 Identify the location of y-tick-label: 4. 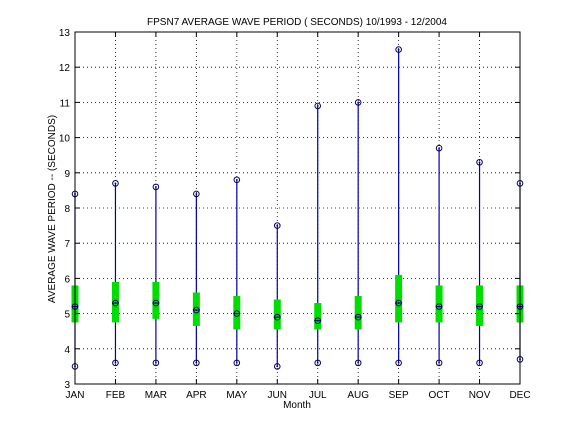
(67, 350).